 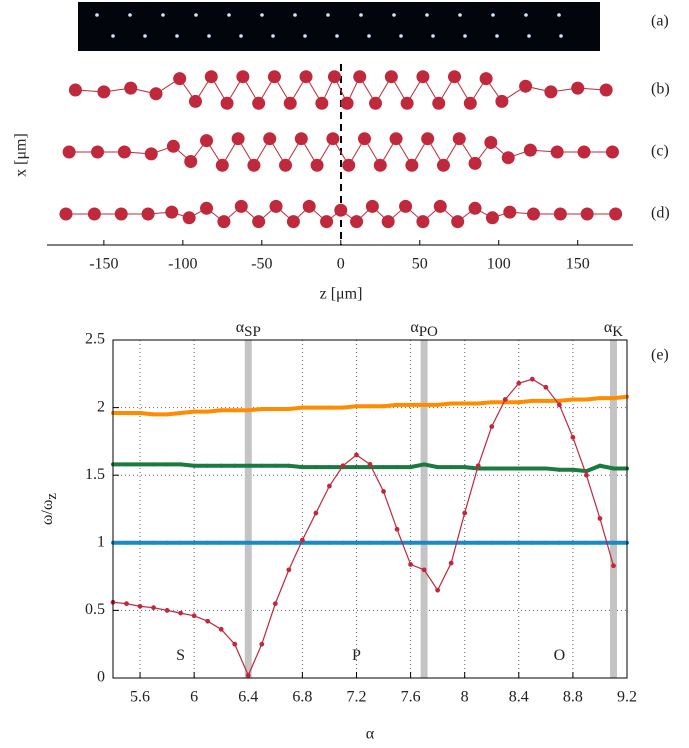 I want to click on threshold-band, so click(x=248, y=509).